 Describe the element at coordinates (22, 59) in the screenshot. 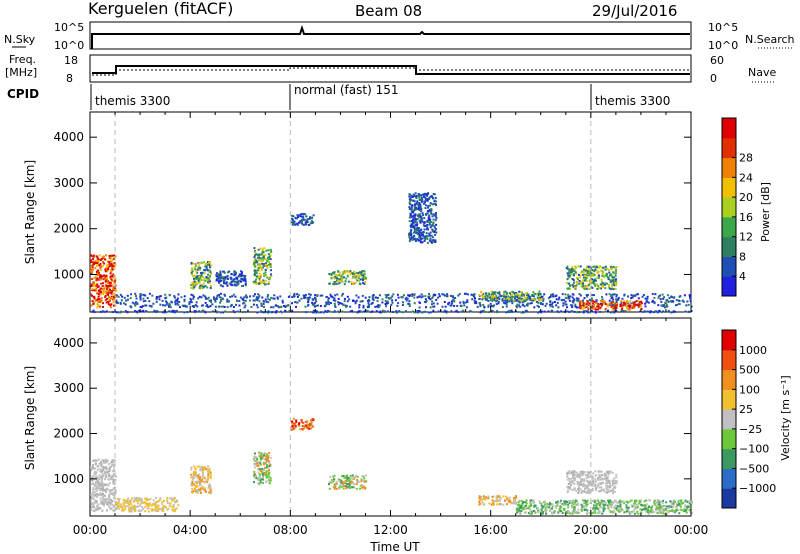

I see `freq-label-1: Freq.` at that location.